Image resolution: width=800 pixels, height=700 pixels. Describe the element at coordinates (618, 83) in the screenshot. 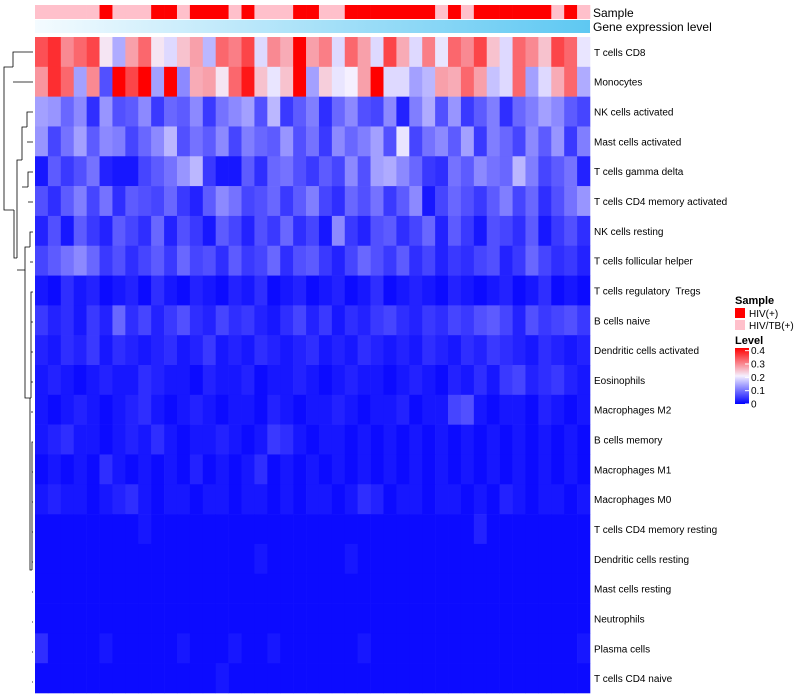

I see `row-label: Monocytes` at that location.